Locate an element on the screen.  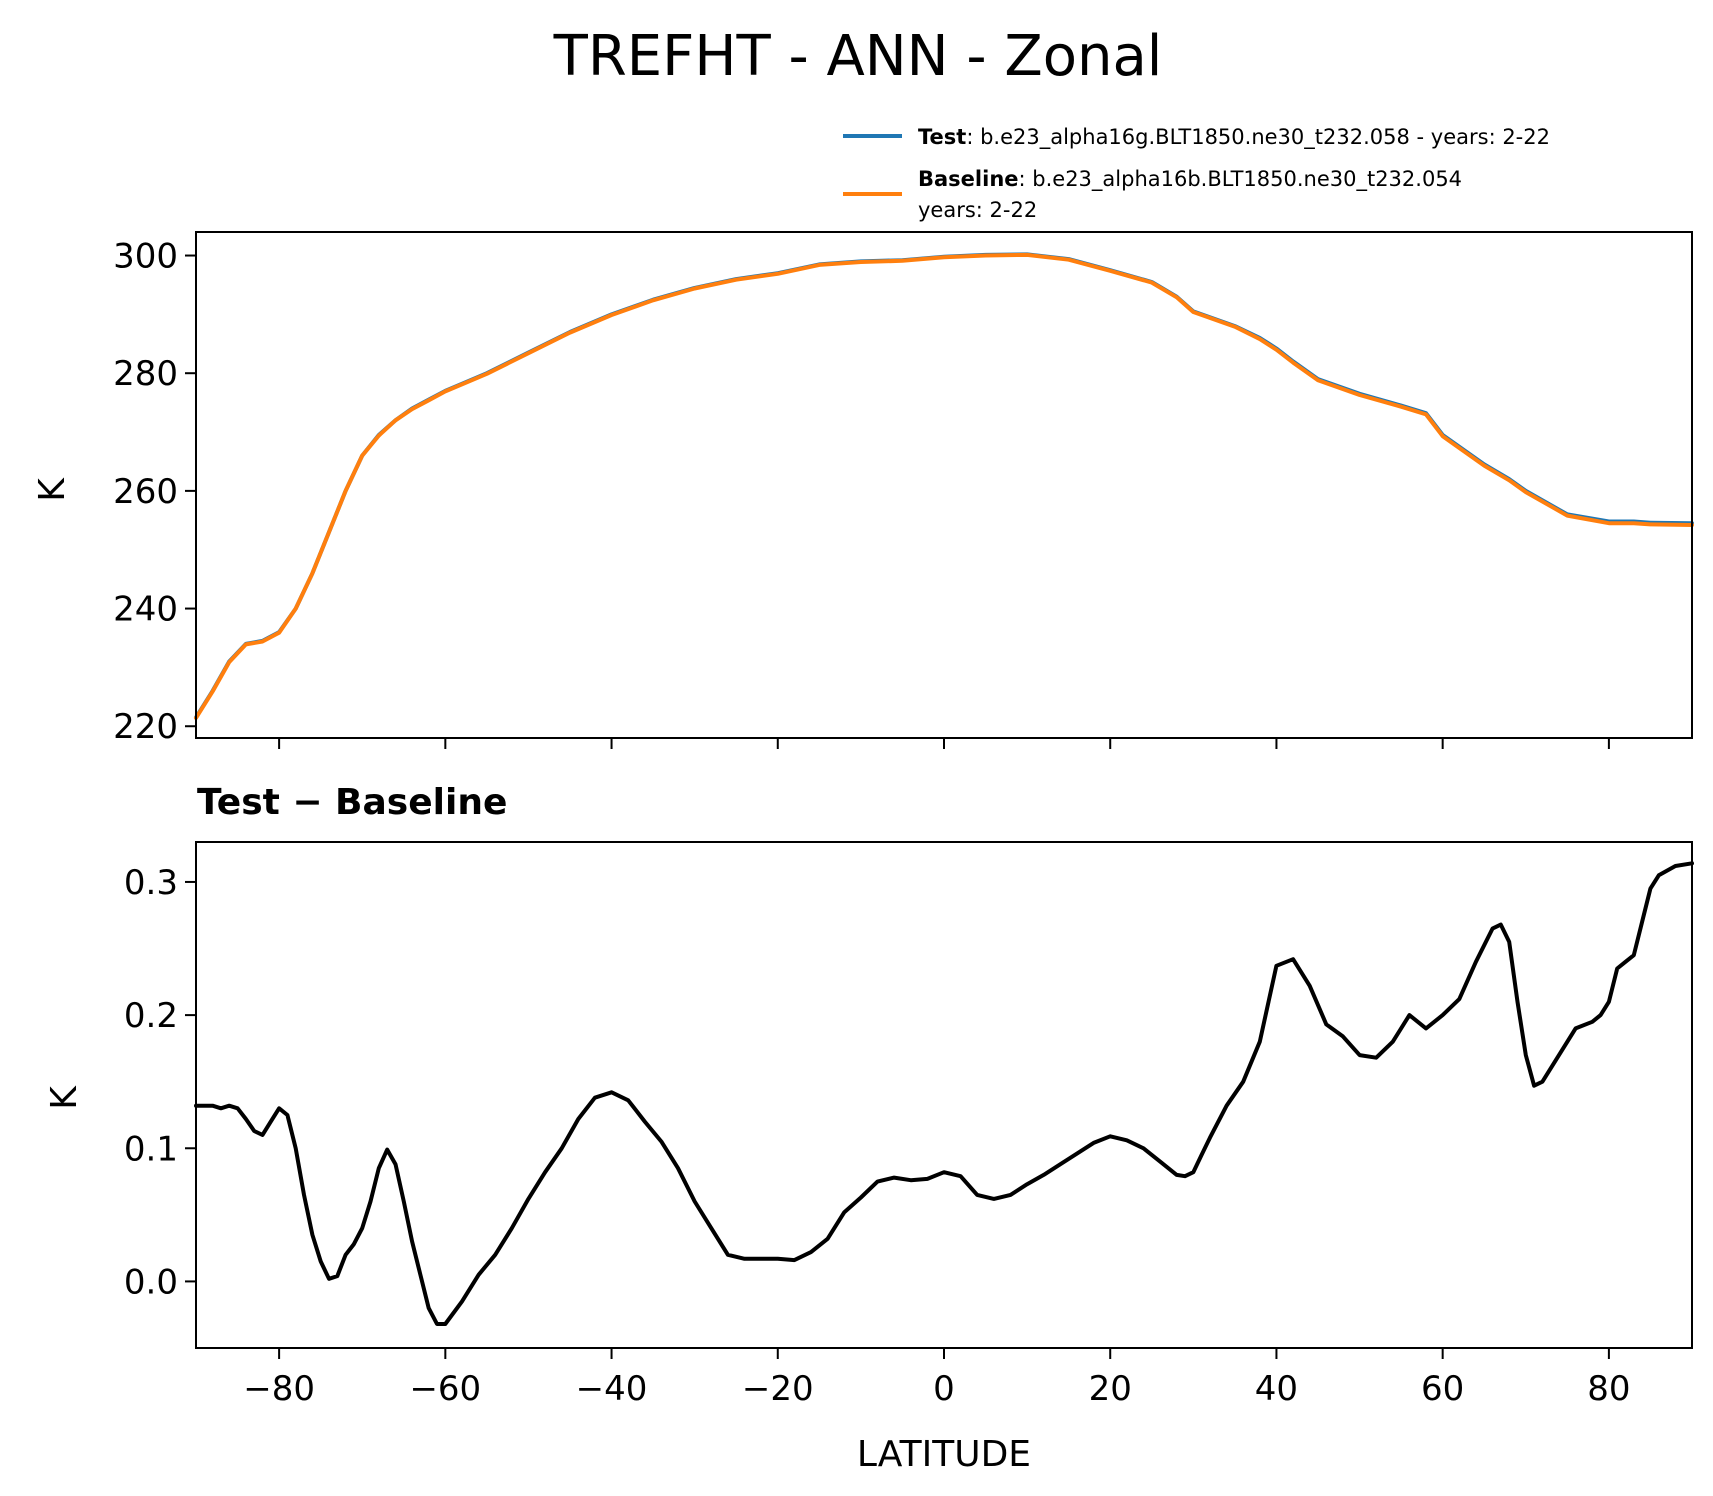
bottom-x-tick-label: 0 is located at coordinates (944, 1389).